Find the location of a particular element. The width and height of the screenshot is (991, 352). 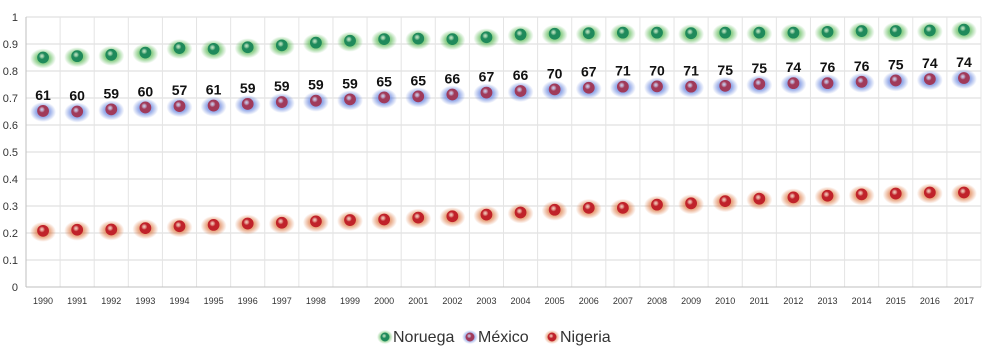

legend-label: Nigeria is located at coordinates (585, 337).